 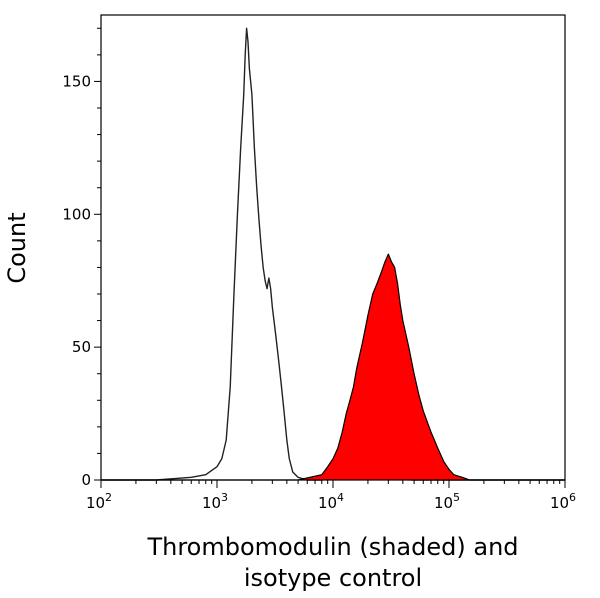 I want to click on y-tick-label: 150, so click(x=76, y=81).